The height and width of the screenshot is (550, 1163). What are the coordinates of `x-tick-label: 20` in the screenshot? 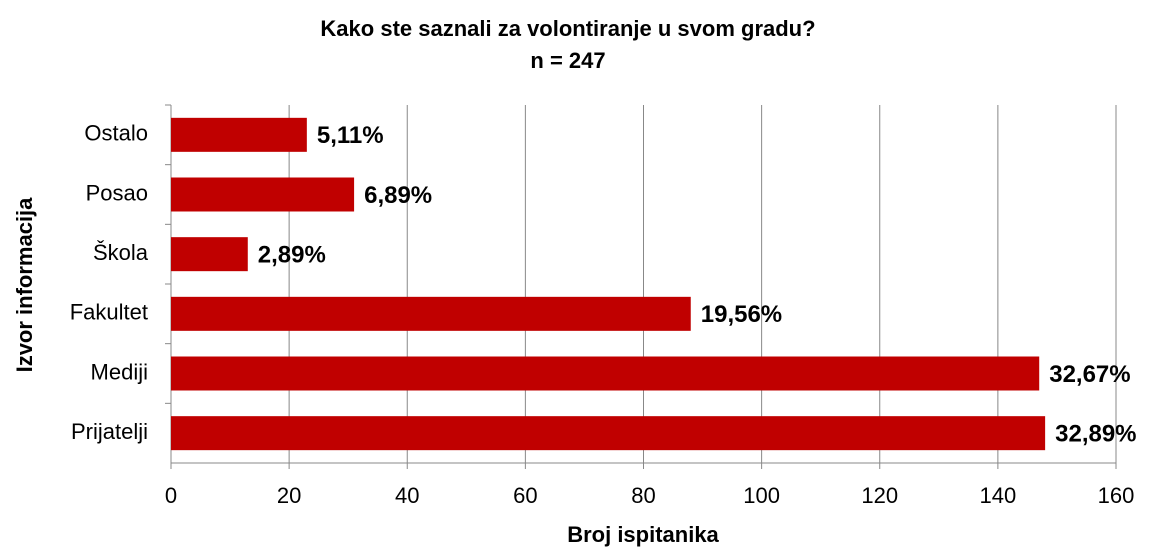 It's located at (289, 495).